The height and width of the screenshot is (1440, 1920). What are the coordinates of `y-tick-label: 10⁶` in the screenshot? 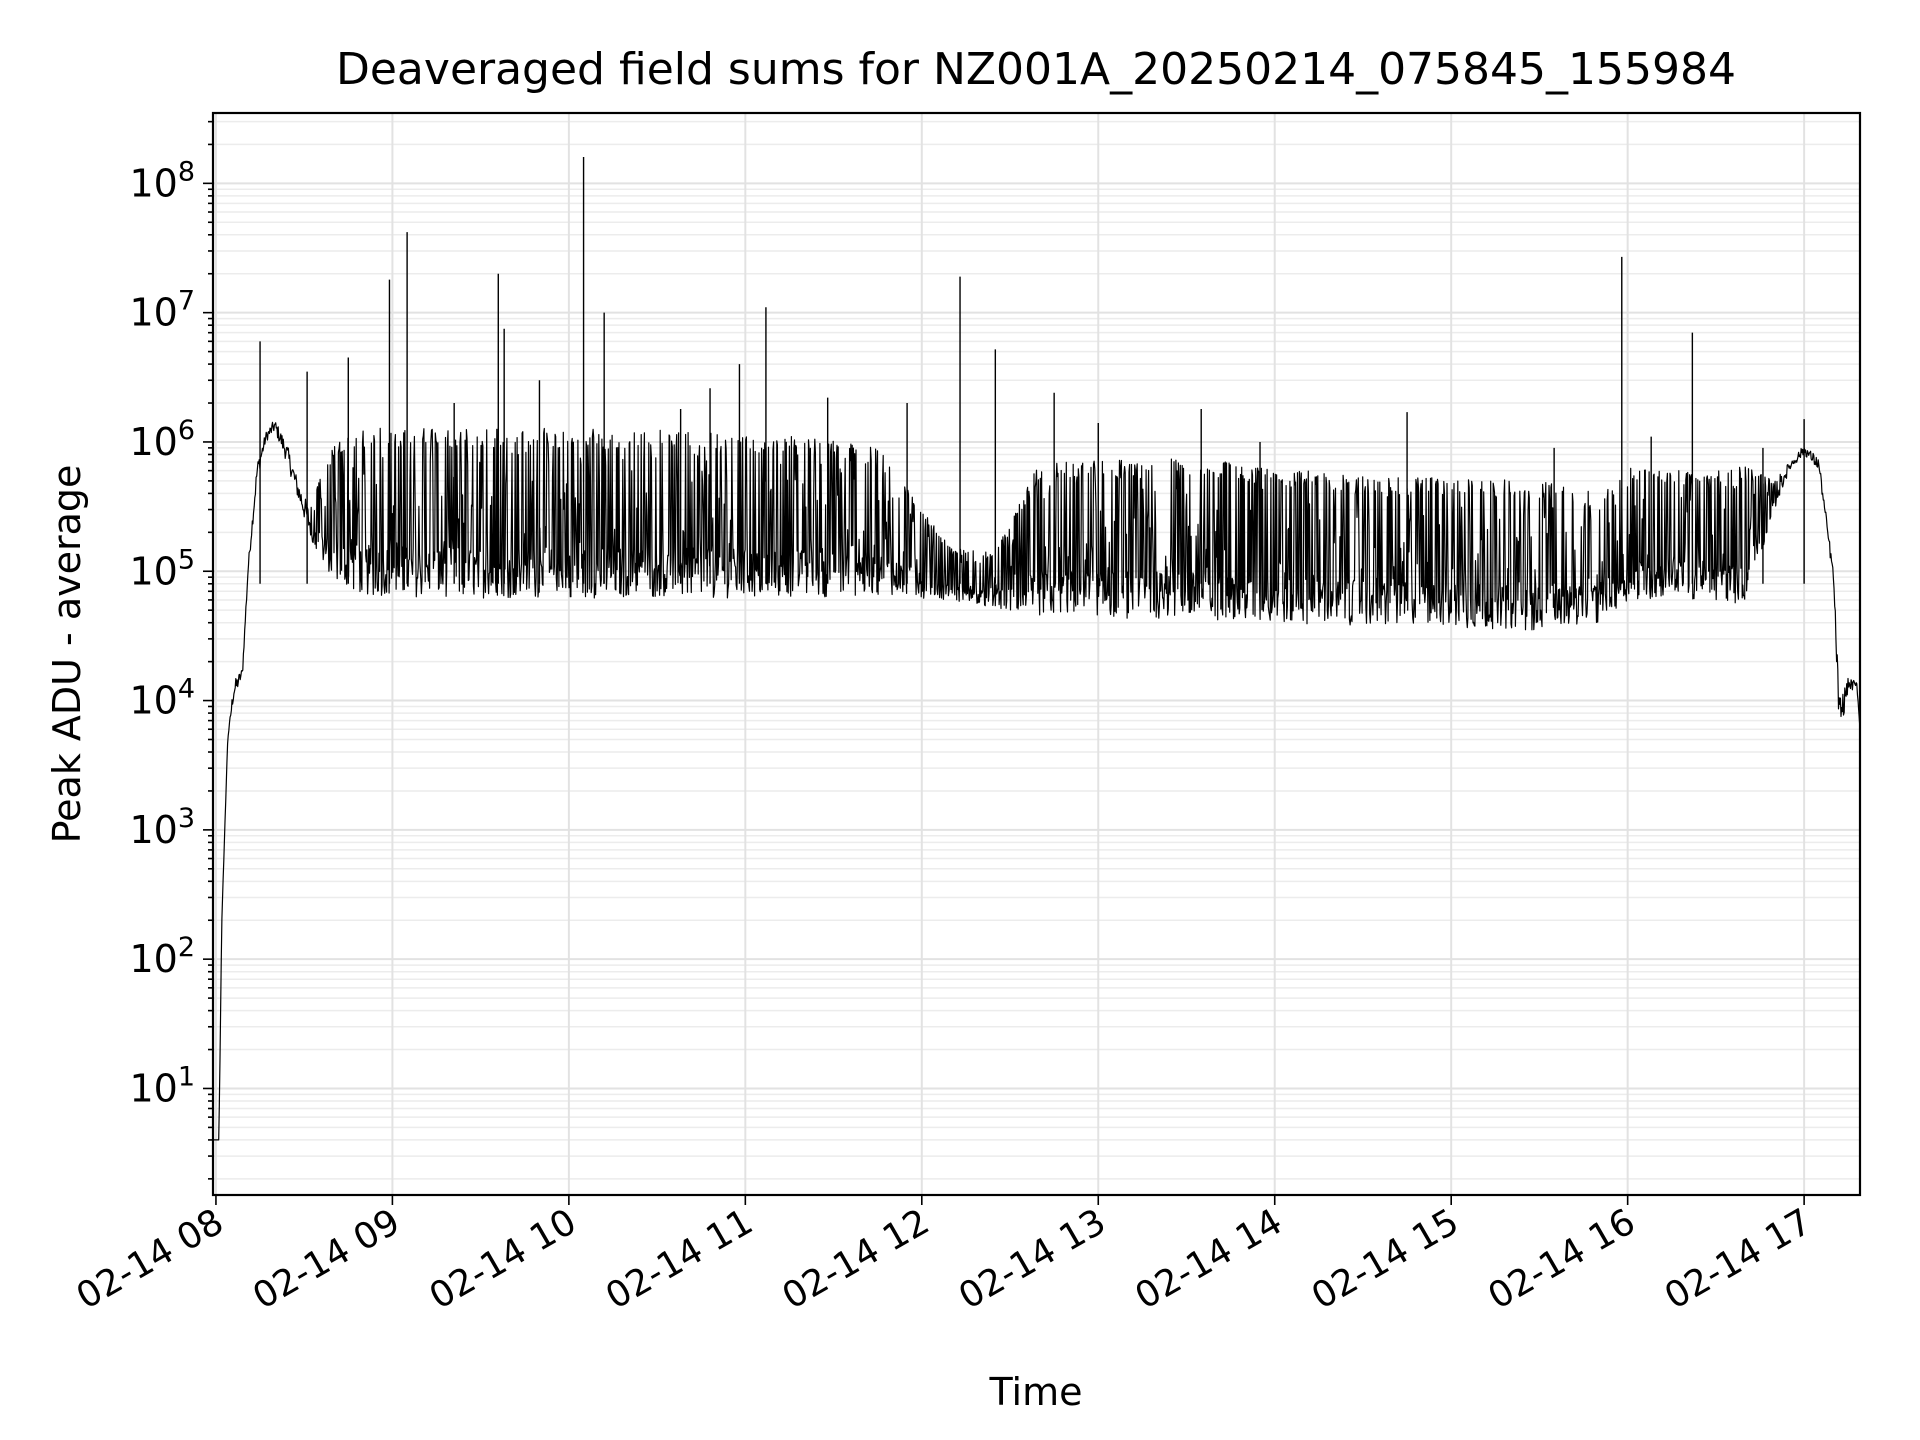 It's located at (162, 439).